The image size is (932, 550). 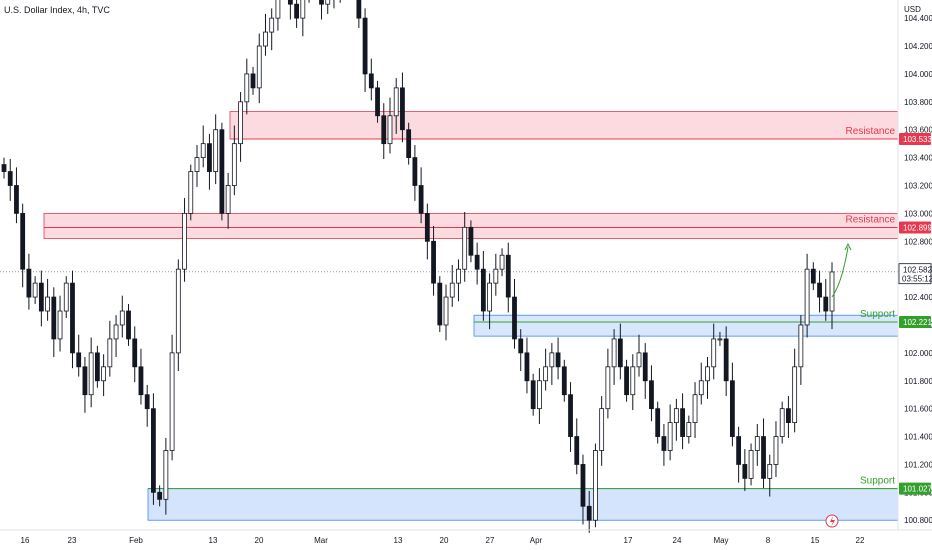 What do you see at coordinates (720, 540) in the screenshot?
I see `time-tick-label: May` at bounding box center [720, 540].